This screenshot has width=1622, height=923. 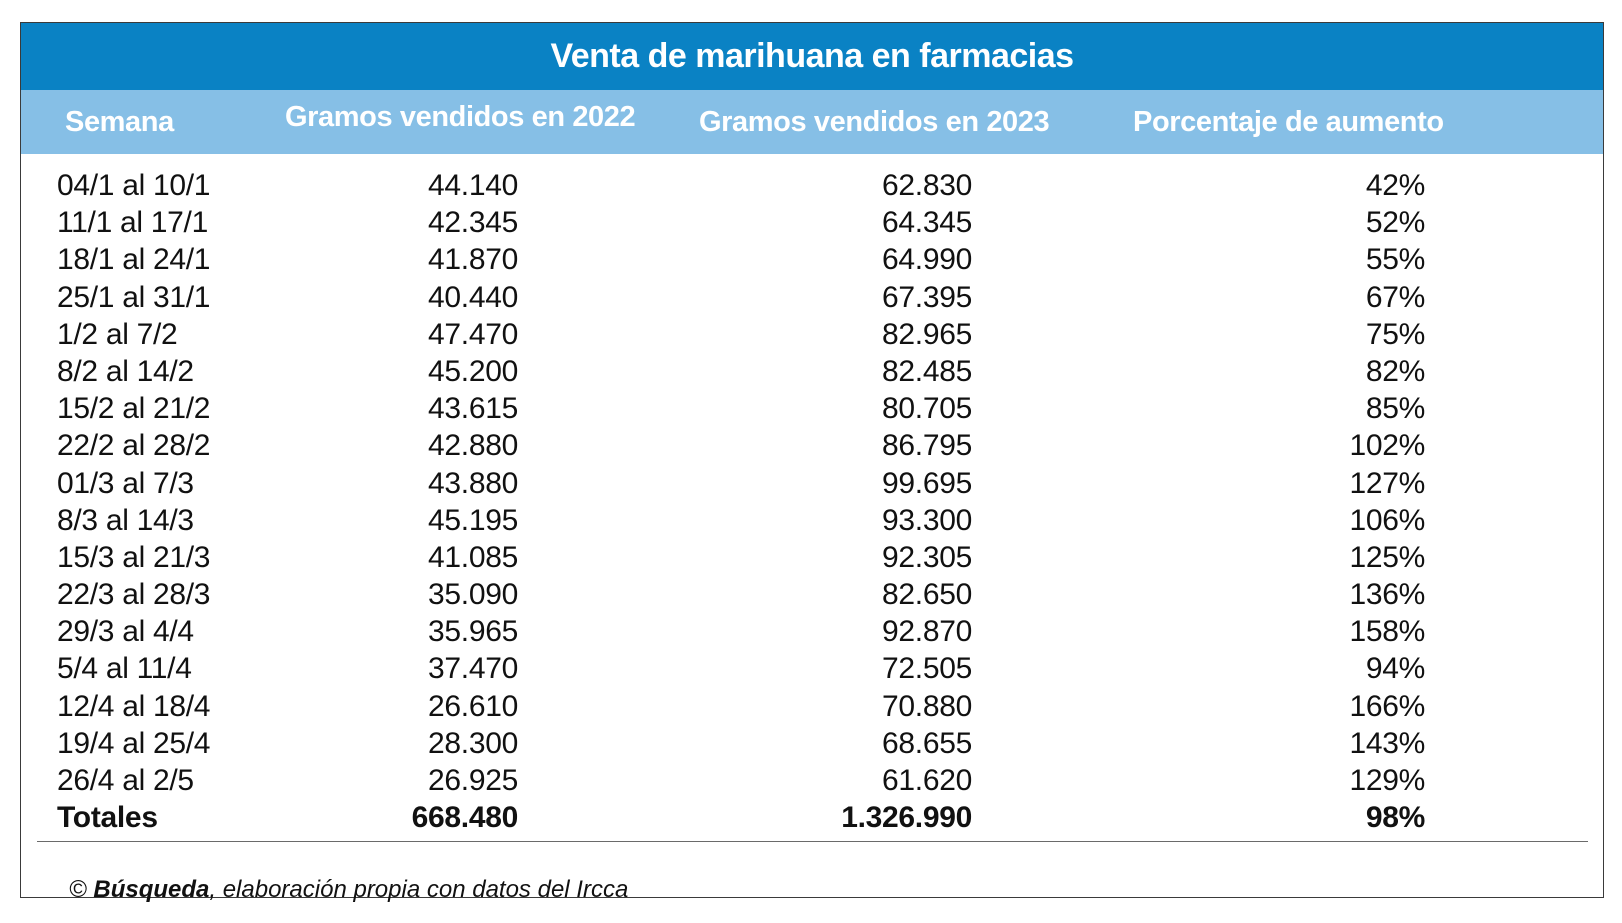 What do you see at coordinates (134, 409) in the screenshot?
I see `week-cell: 15/2 al 21/2` at bounding box center [134, 409].